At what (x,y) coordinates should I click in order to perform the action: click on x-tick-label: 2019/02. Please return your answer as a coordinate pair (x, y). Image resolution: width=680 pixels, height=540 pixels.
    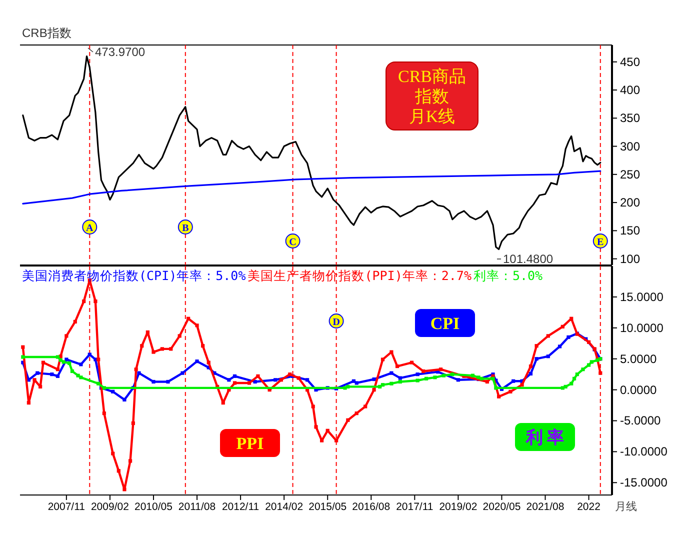
    Looking at the image, I should click on (458, 507).